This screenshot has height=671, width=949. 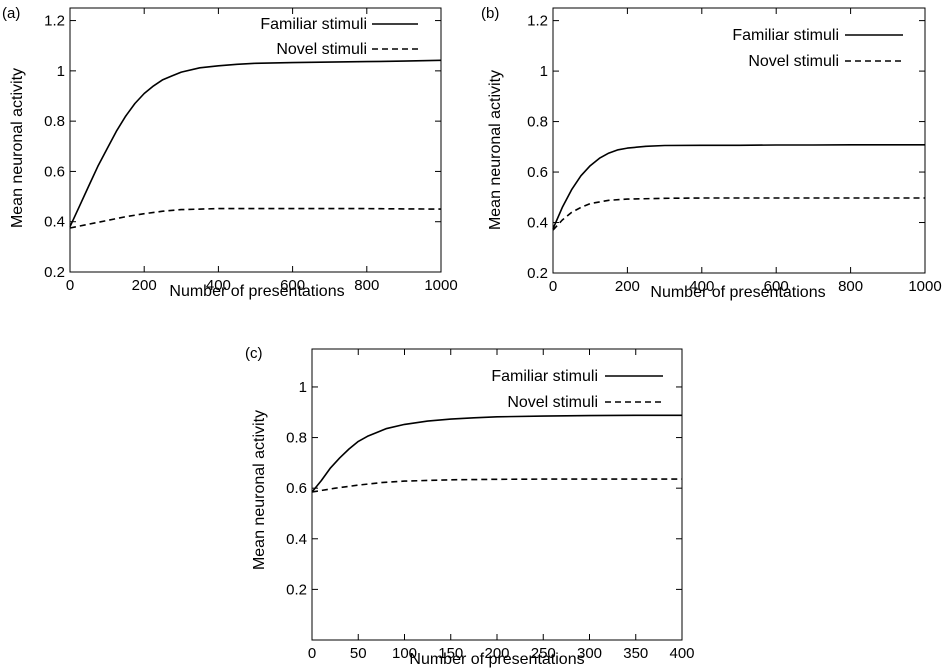 I want to click on panel-label: (c), so click(x=254, y=353).